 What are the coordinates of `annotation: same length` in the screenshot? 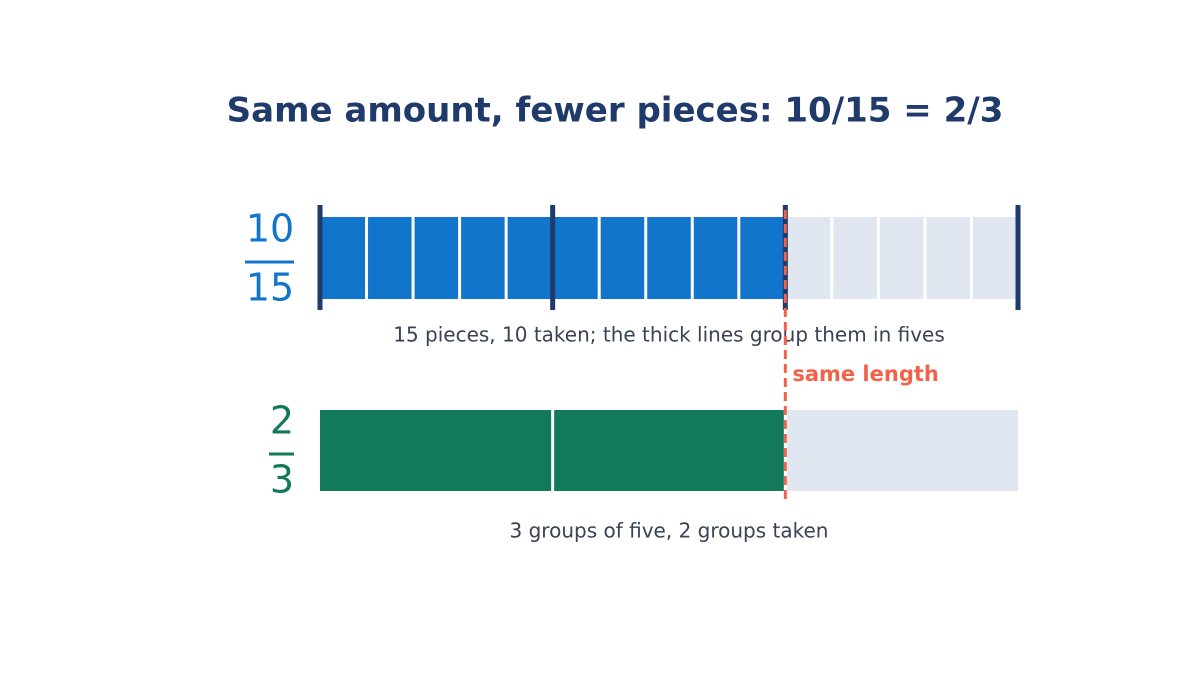 It's located at (865, 374).